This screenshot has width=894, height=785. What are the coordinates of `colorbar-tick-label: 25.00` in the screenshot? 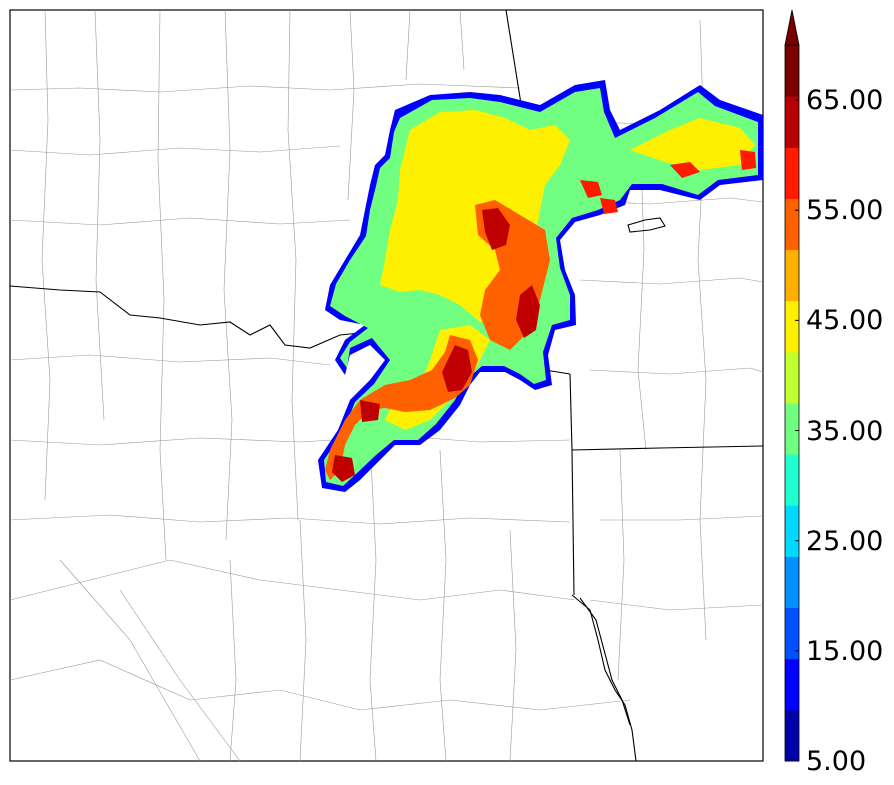 It's located at (845, 541).